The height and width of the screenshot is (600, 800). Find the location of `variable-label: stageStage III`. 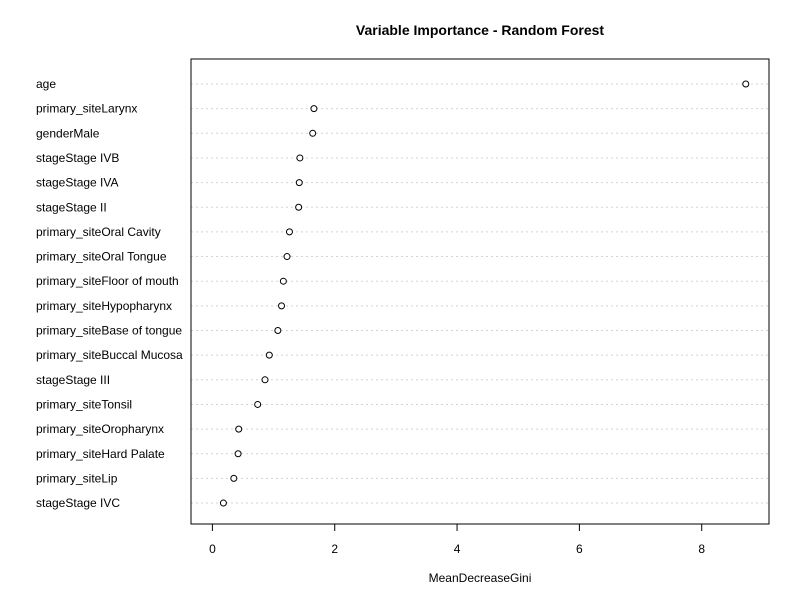

variable-label: stageStage III is located at coordinates (73, 380).